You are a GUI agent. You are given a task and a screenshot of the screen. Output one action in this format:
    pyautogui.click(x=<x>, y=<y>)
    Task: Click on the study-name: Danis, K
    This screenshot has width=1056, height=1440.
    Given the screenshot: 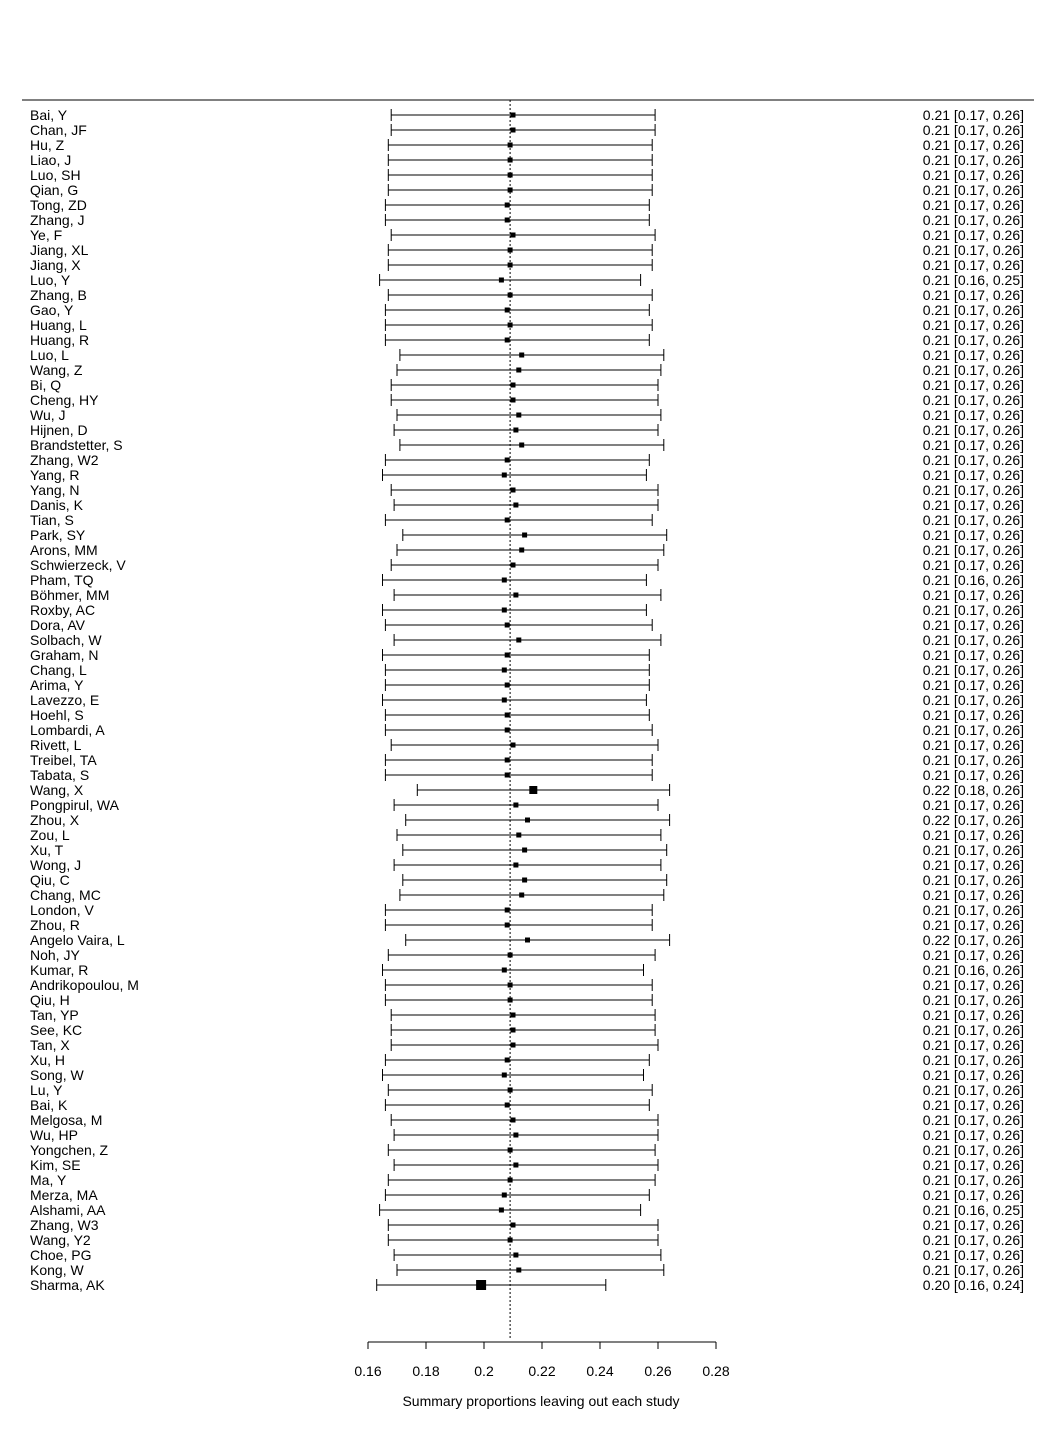 What is the action you would take?
    pyautogui.click(x=57, y=505)
    